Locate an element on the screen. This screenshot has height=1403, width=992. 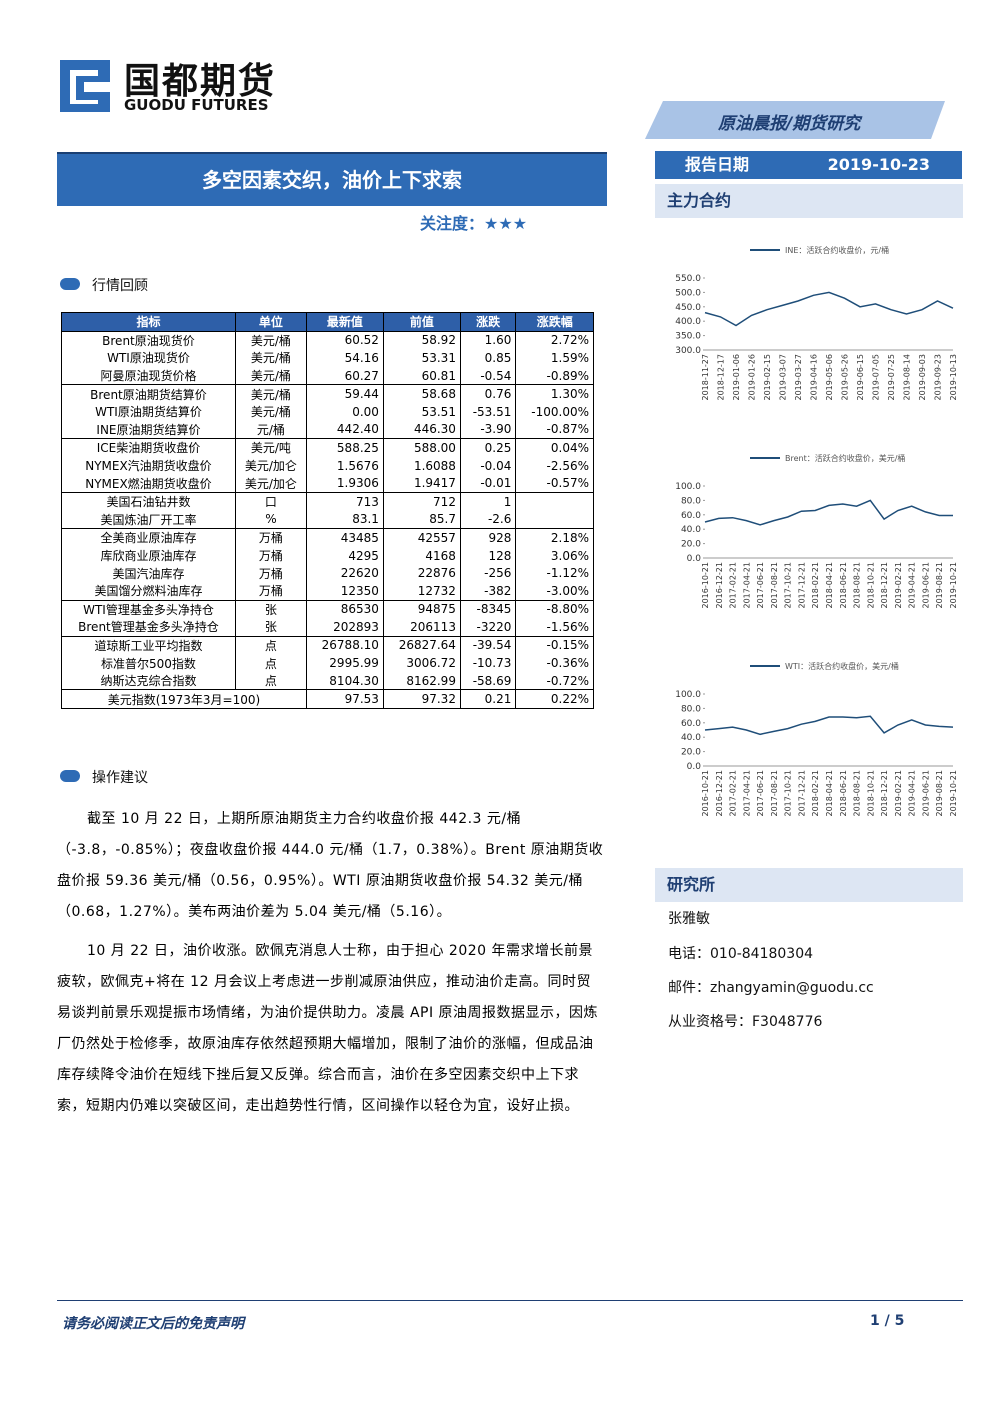
table-row: 美国炼油厂开工率% 83.1 85.7 -2.6 is located at coordinates (327, 519).